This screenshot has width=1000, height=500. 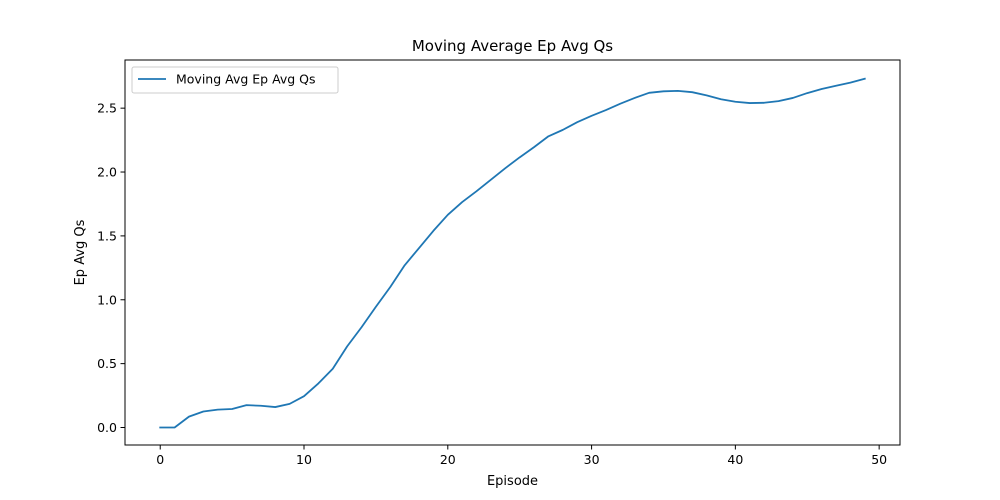 I want to click on y-tick-label: 2.5, so click(x=107, y=108).